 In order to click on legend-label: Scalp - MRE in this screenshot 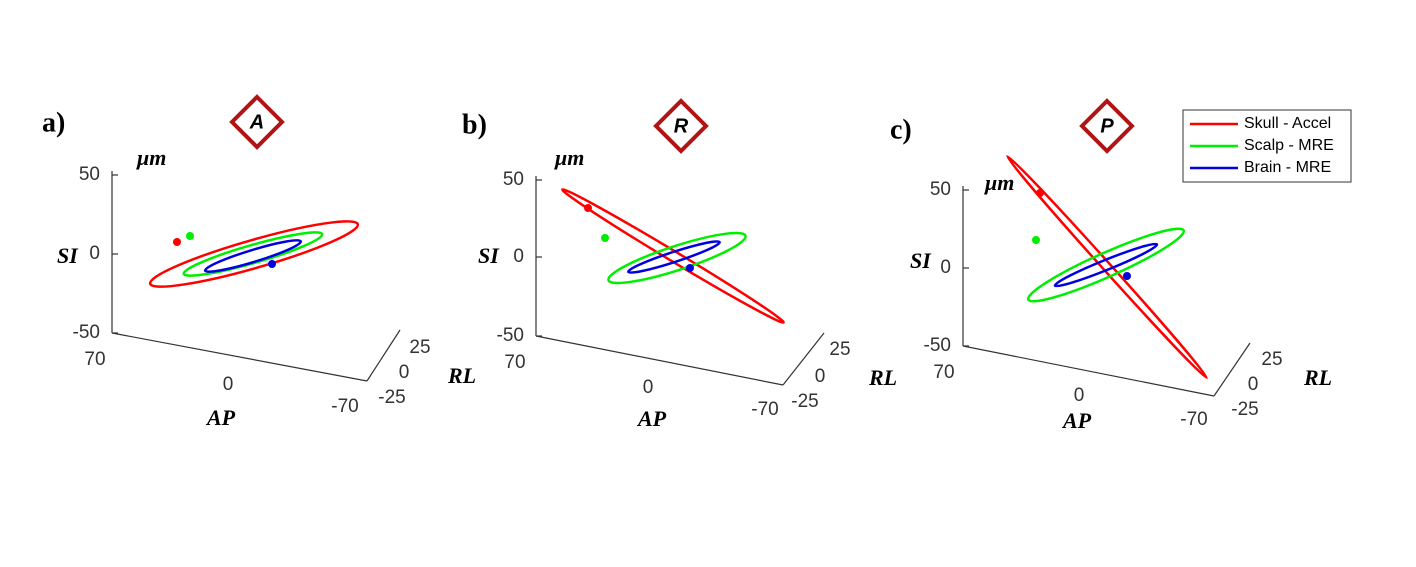, I will do `click(1289, 145)`.